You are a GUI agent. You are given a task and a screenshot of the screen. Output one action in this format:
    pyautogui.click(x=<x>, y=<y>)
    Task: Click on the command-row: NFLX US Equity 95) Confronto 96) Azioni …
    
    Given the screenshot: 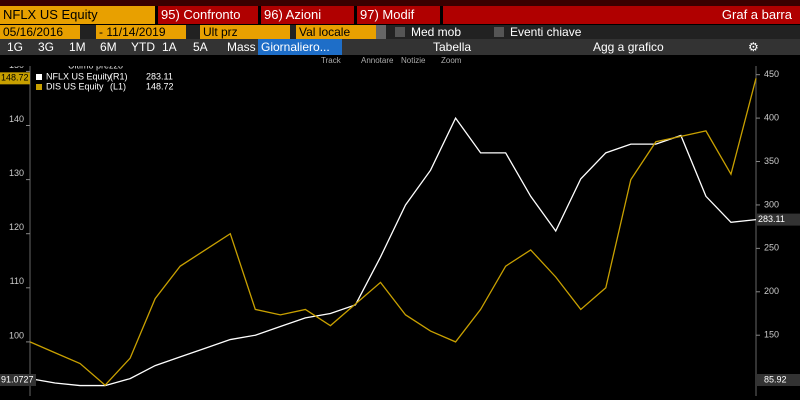 What is the action you would take?
    pyautogui.click(x=400, y=15)
    